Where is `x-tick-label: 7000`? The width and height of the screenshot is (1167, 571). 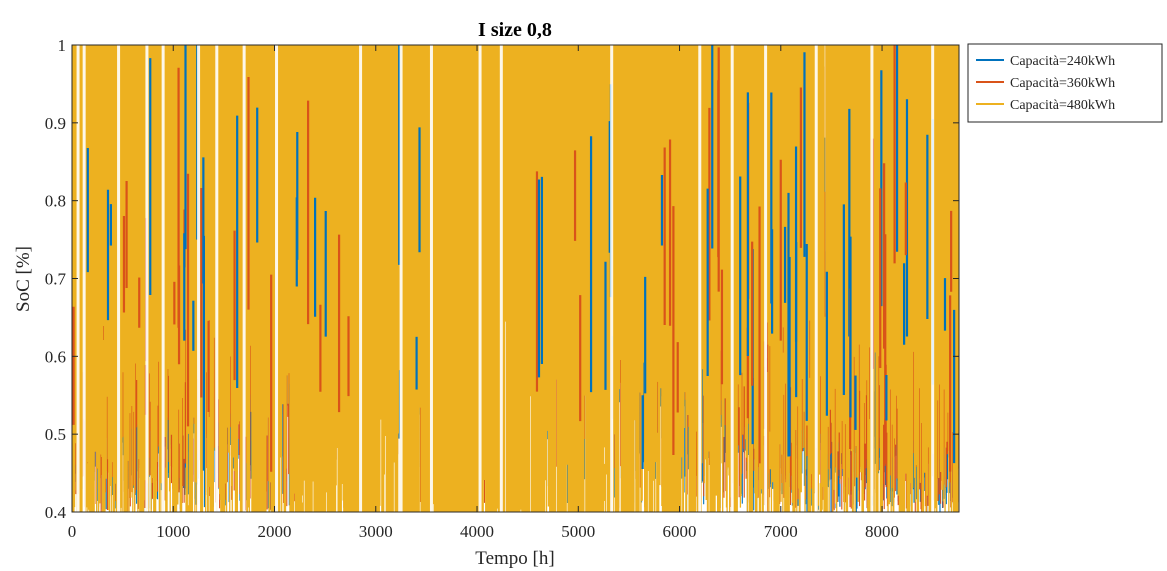 x-tick-label: 7000 is located at coordinates (781, 531).